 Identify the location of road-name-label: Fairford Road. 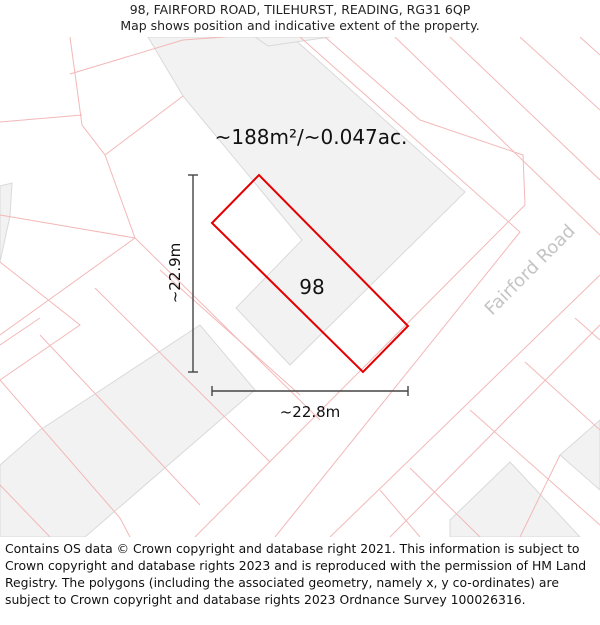
(530, 270).